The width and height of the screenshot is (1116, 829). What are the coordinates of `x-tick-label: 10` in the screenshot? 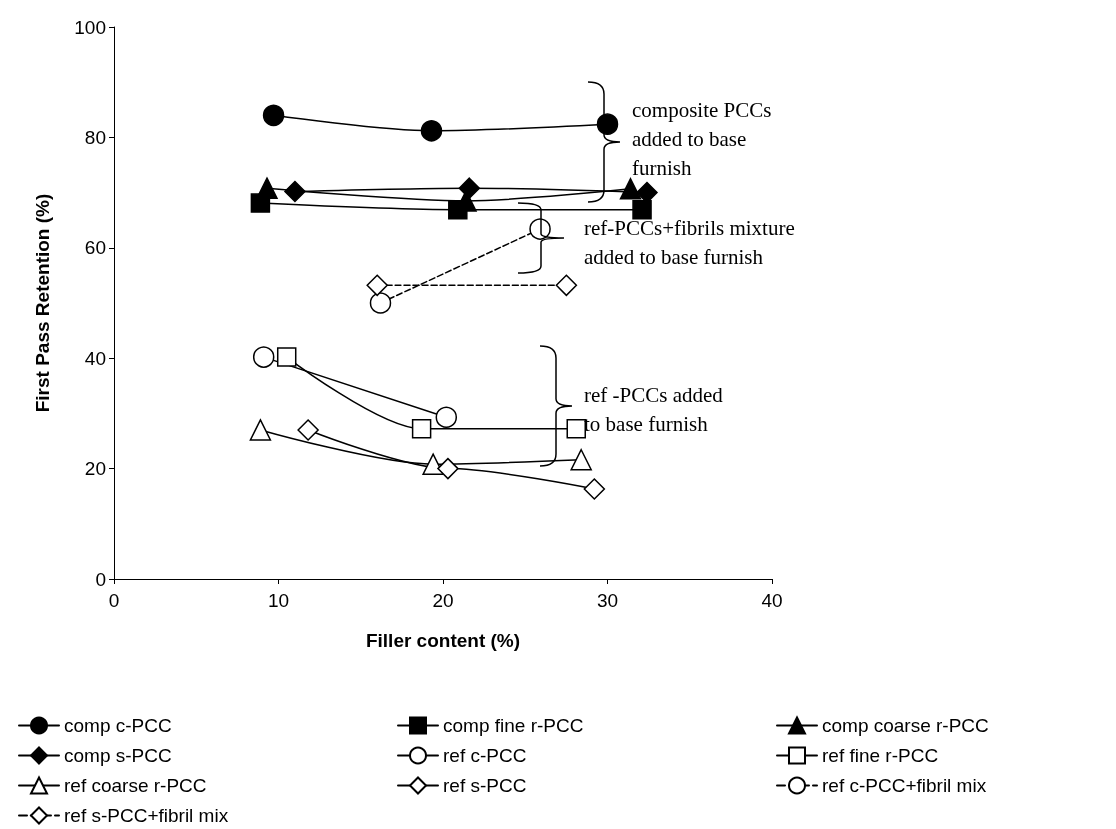 It's located at (278, 600).